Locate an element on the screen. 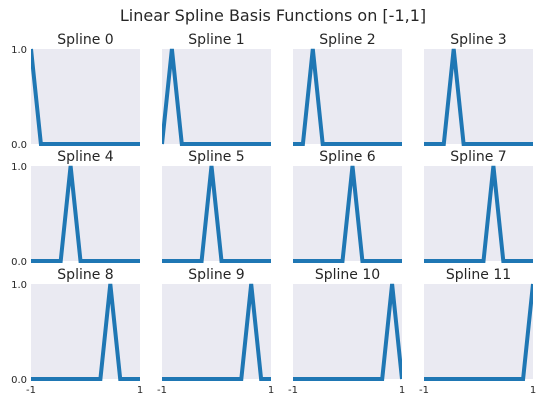 This screenshot has width=542, height=400. spline-panel-6: Spline 6 is located at coordinates (347, 206).